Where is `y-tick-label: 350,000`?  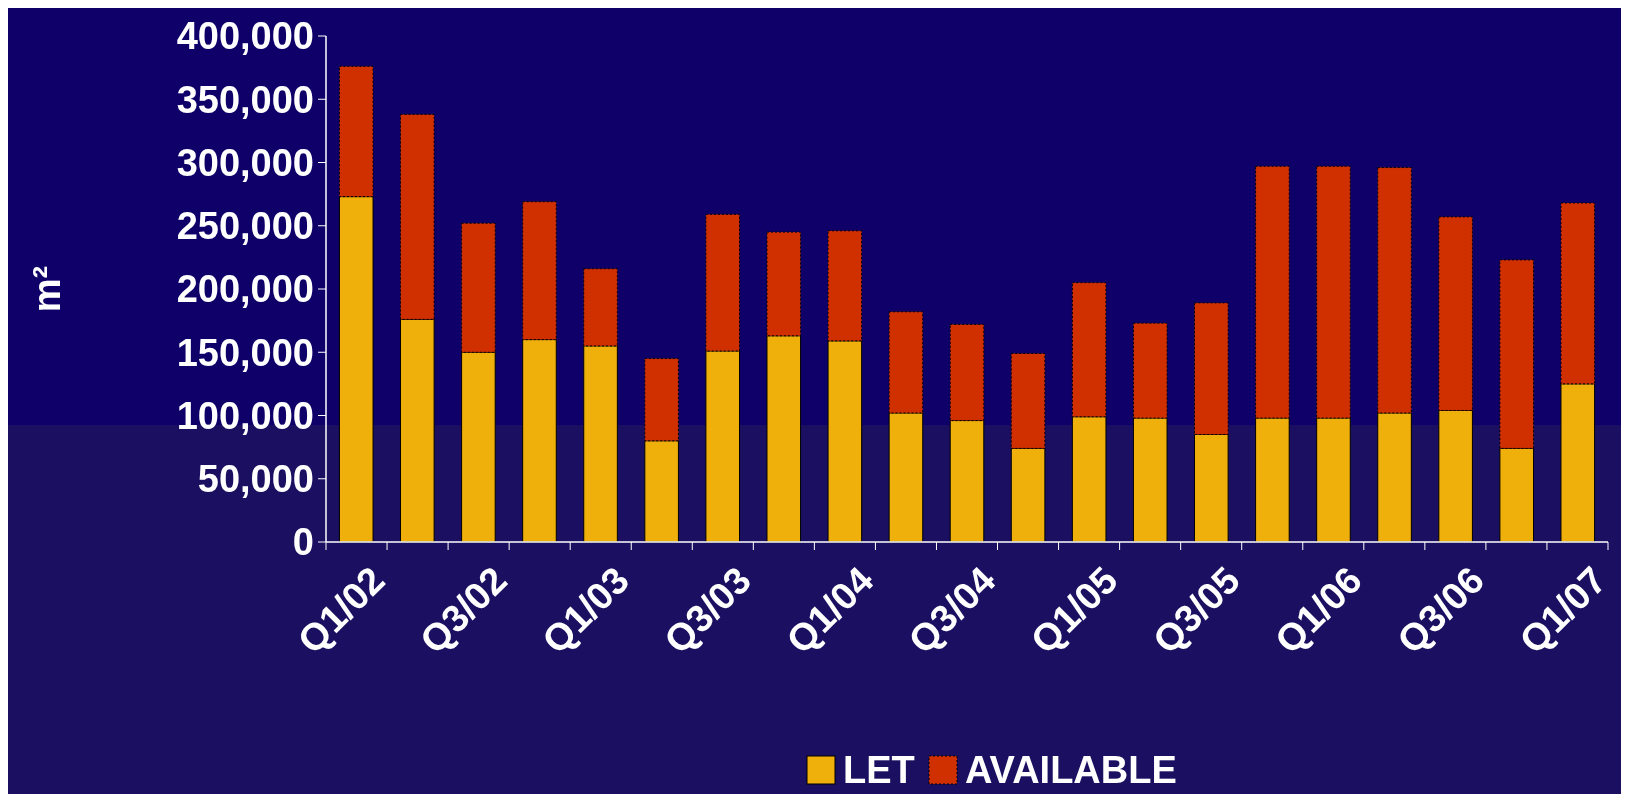 y-tick-label: 350,000 is located at coordinates (245, 99).